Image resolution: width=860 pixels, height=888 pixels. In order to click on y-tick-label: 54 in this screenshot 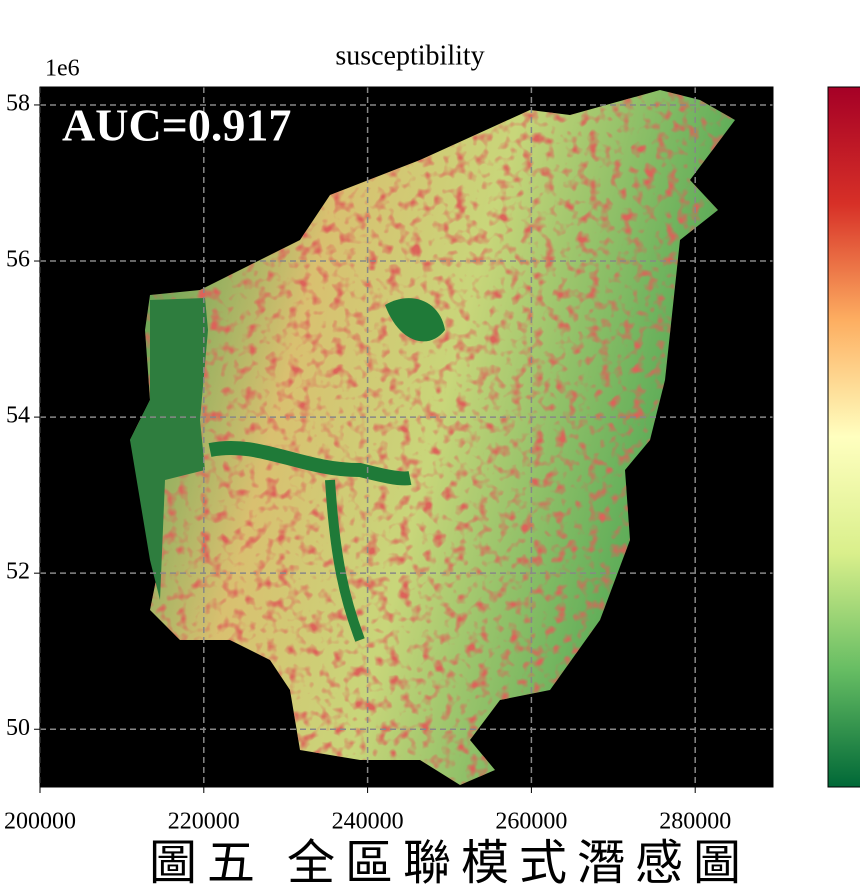, I will do `click(18, 416)`.